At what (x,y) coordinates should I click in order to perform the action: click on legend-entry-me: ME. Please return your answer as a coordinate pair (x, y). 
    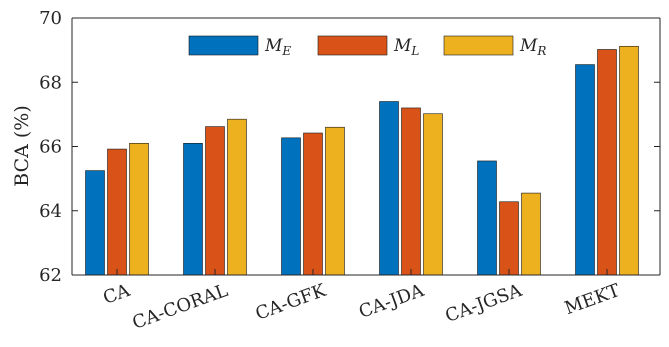
    Looking at the image, I should click on (239, 46).